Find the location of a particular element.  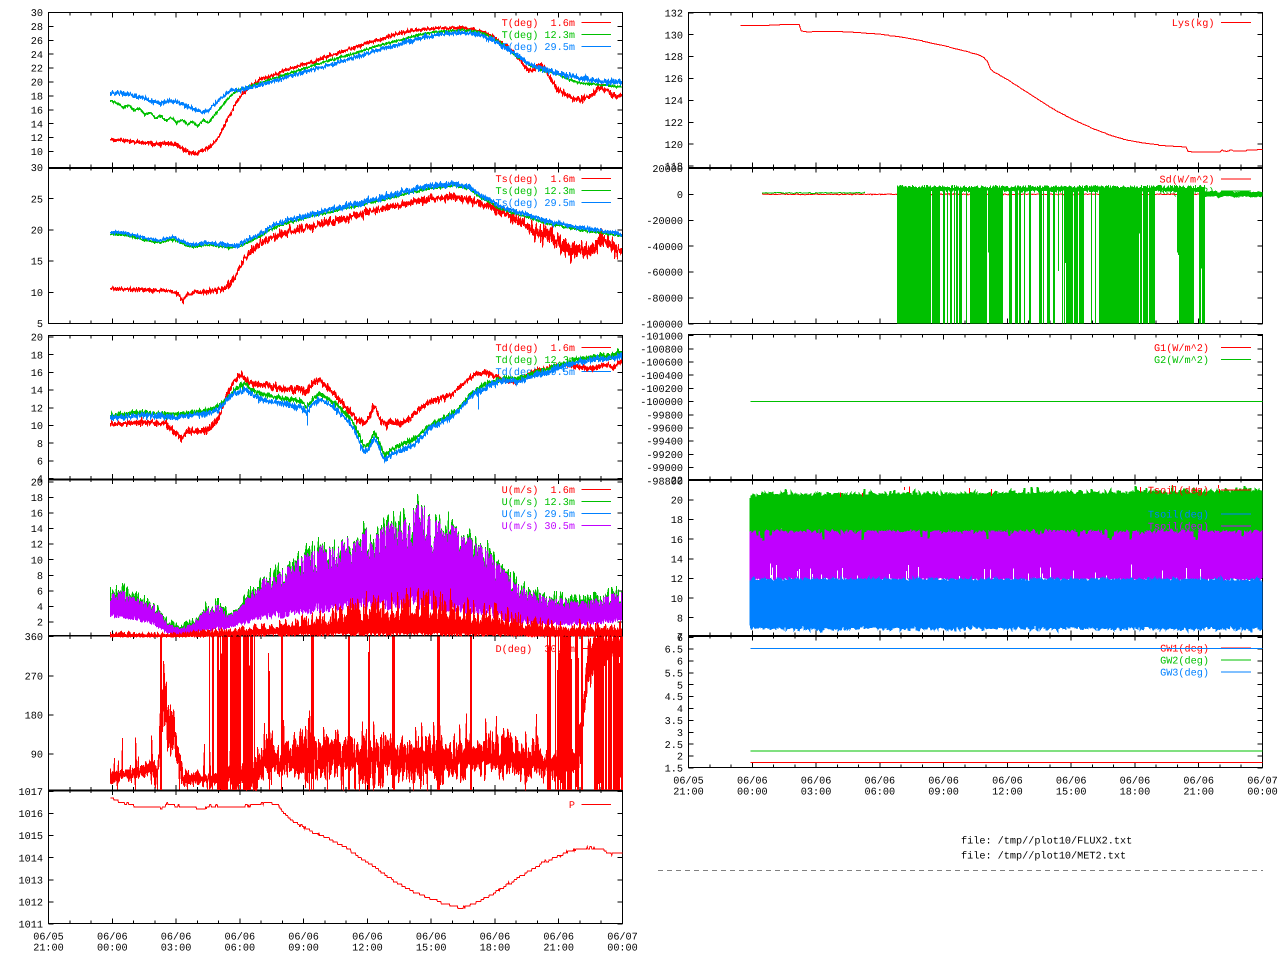

svg-text: 4 is located at coordinates (680, 710).